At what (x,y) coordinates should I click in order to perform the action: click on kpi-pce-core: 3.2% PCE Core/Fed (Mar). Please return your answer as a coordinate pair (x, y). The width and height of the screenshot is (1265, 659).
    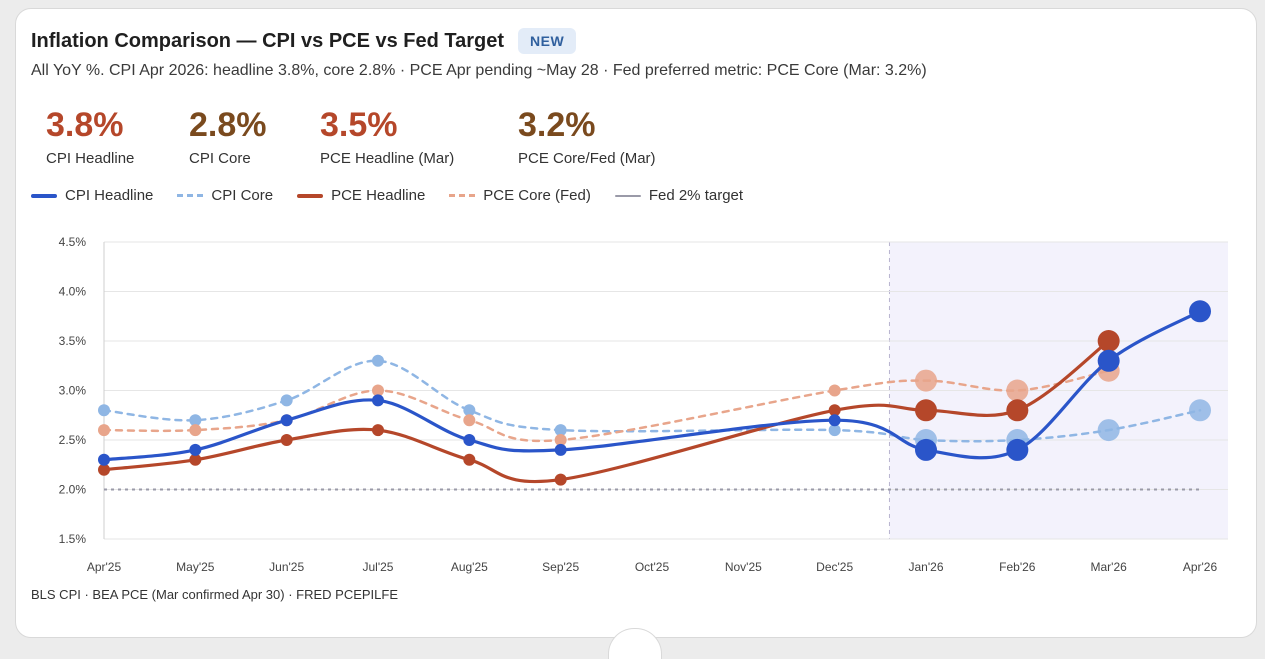
    Looking at the image, I should click on (587, 136).